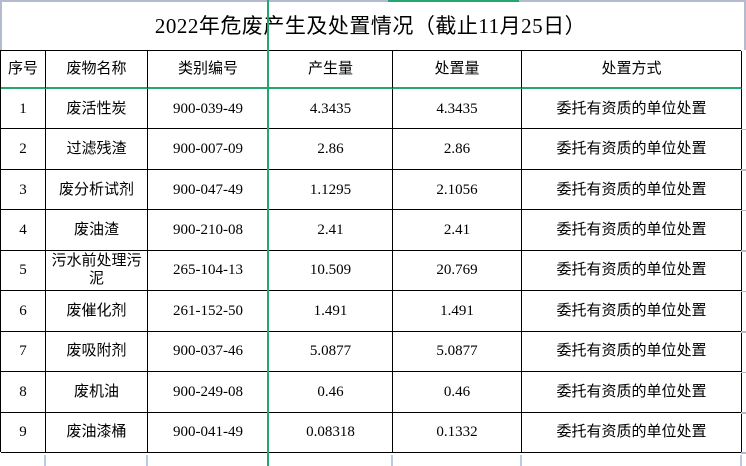 This screenshot has width=746, height=466. I want to click on cell-disposed: 0.46, so click(457, 392).